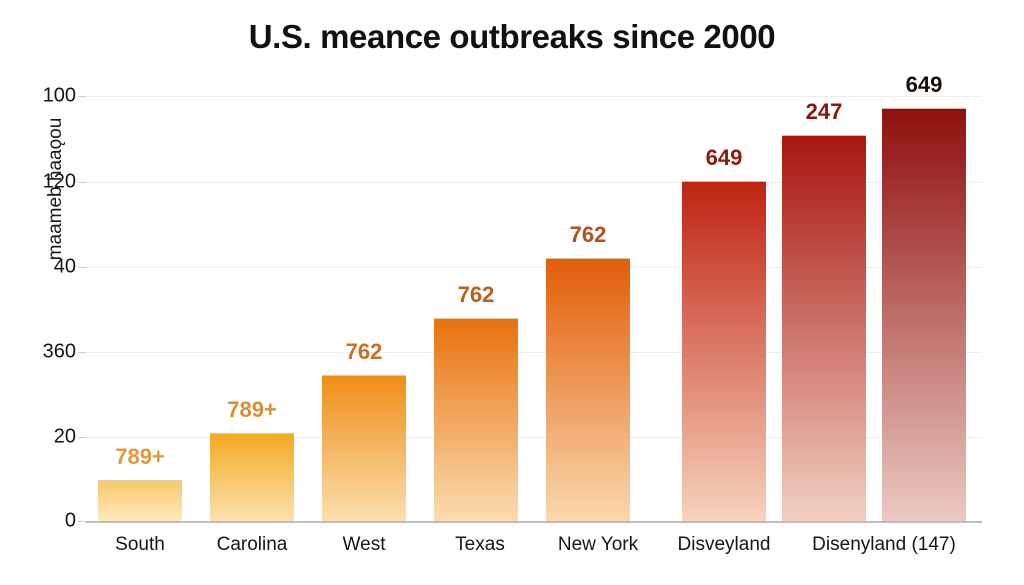 This screenshot has height=585, width=1024. Describe the element at coordinates (480, 544) in the screenshot. I see `x-tick-label: Texas` at that location.